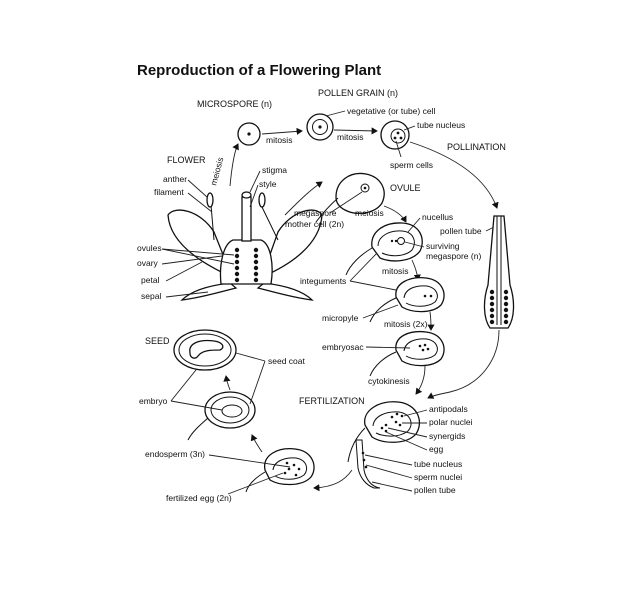 The image size is (640, 600). What do you see at coordinates (286, 361) in the screenshot?
I see `label-seed-coat: seed coat` at bounding box center [286, 361].